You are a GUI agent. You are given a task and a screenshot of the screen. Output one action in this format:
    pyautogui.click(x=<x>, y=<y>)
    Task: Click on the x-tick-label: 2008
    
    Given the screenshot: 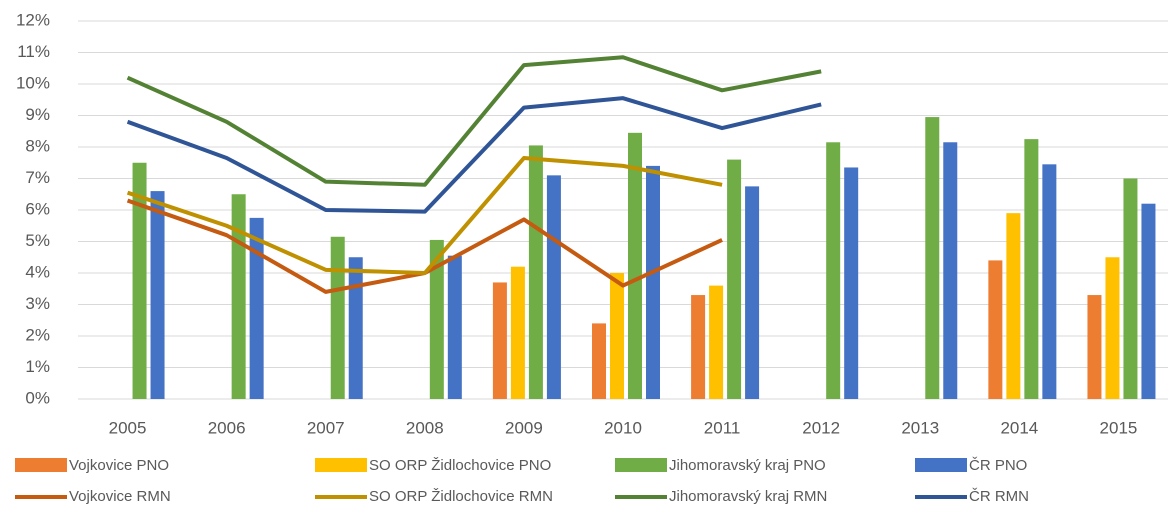 What is the action you would take?
    pyautogui.click(x=425, y=427)
    